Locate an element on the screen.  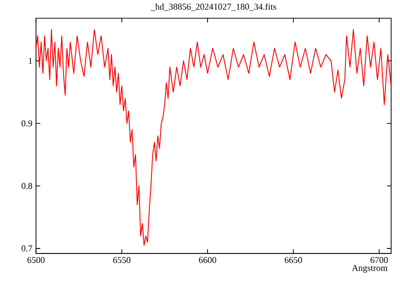
y-tick-label: 0.7 is located at coordinates (27, 248).